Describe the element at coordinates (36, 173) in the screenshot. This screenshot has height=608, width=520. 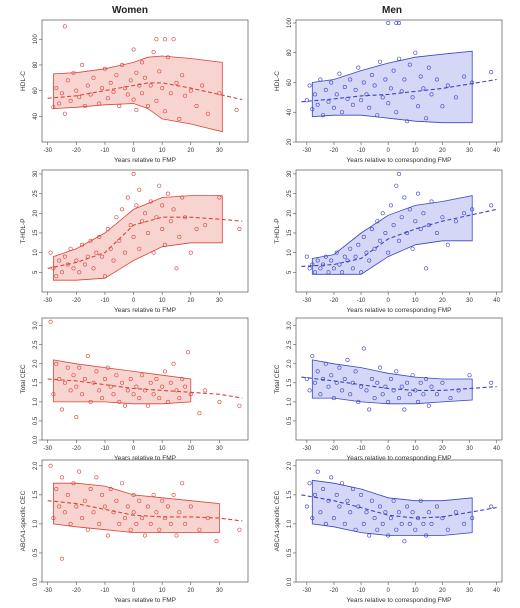
I see `y-tick-label: 30` at that location.